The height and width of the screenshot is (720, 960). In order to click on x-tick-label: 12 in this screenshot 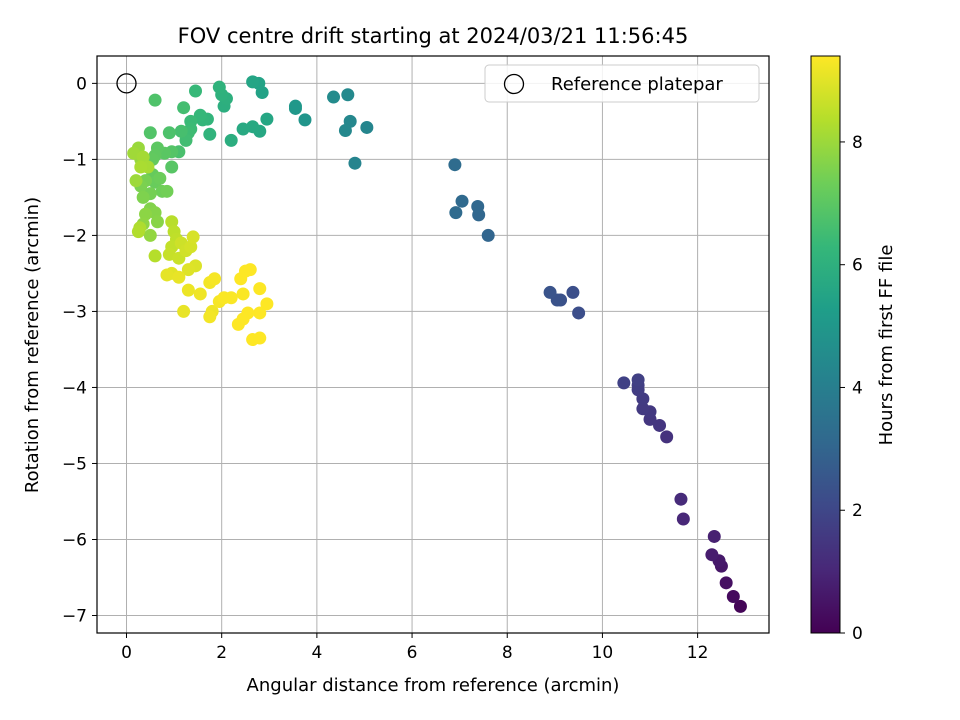, I will do `click(698, 653)`.